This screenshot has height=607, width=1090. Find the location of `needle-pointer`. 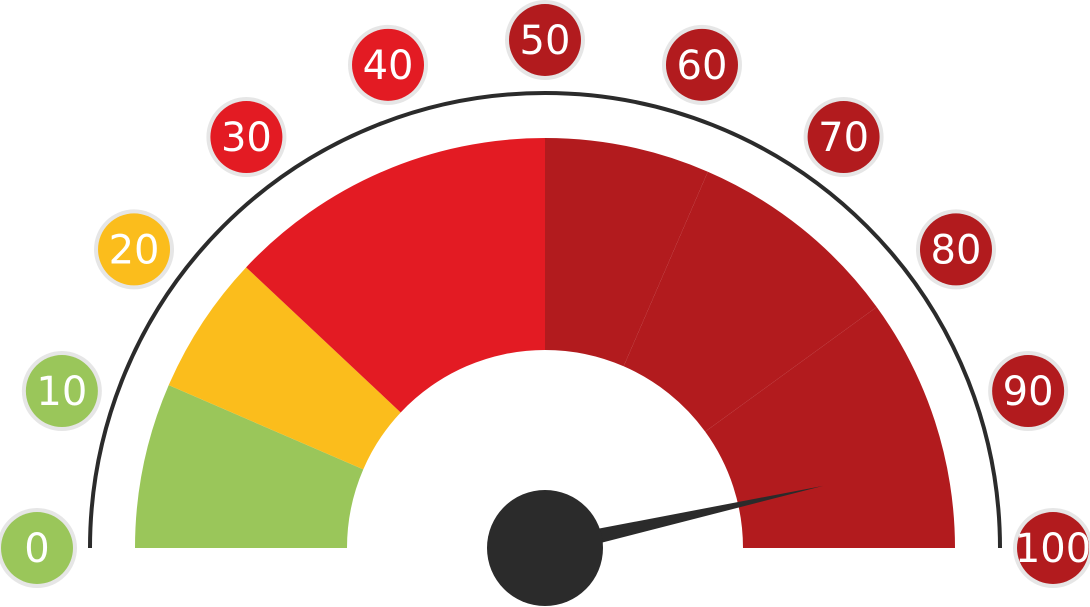

needle-pointer is located at coordinates (683, 521).